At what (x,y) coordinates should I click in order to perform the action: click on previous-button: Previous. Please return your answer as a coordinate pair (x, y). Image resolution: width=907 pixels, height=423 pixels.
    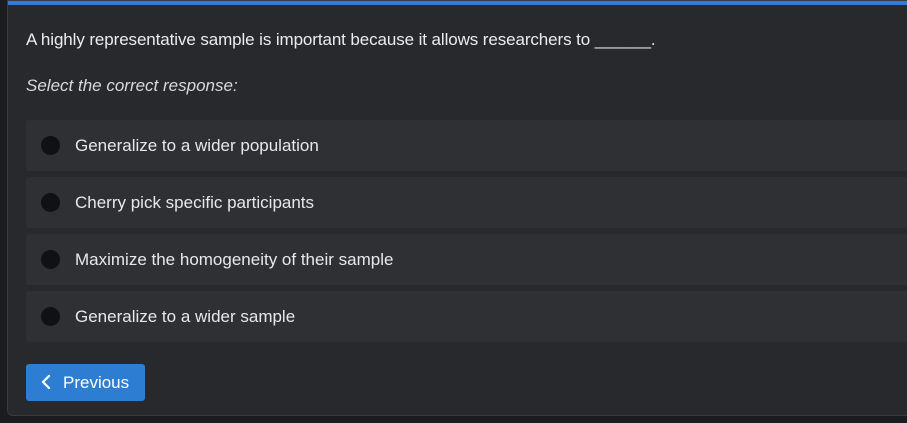
    Looking at the image, I should click on (85, 382).